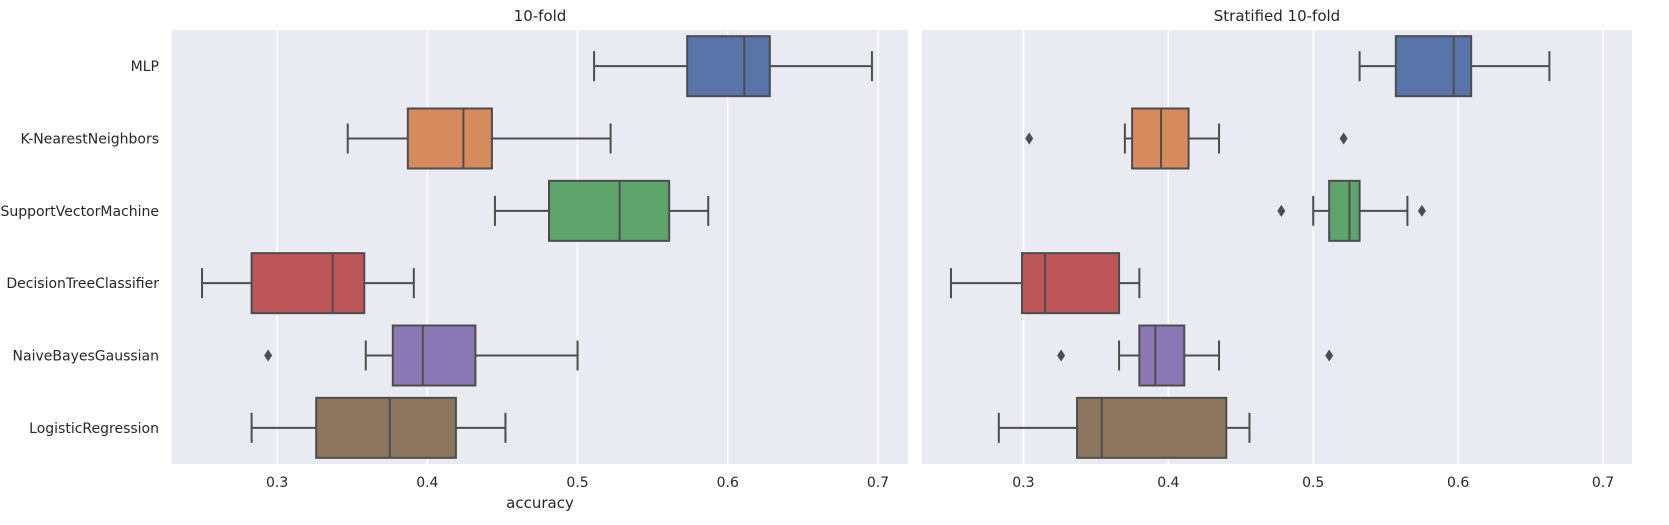  Describe the element at coordinates (540, 16) in the screenshot. I see `panel-title: 10-fold` at that location.